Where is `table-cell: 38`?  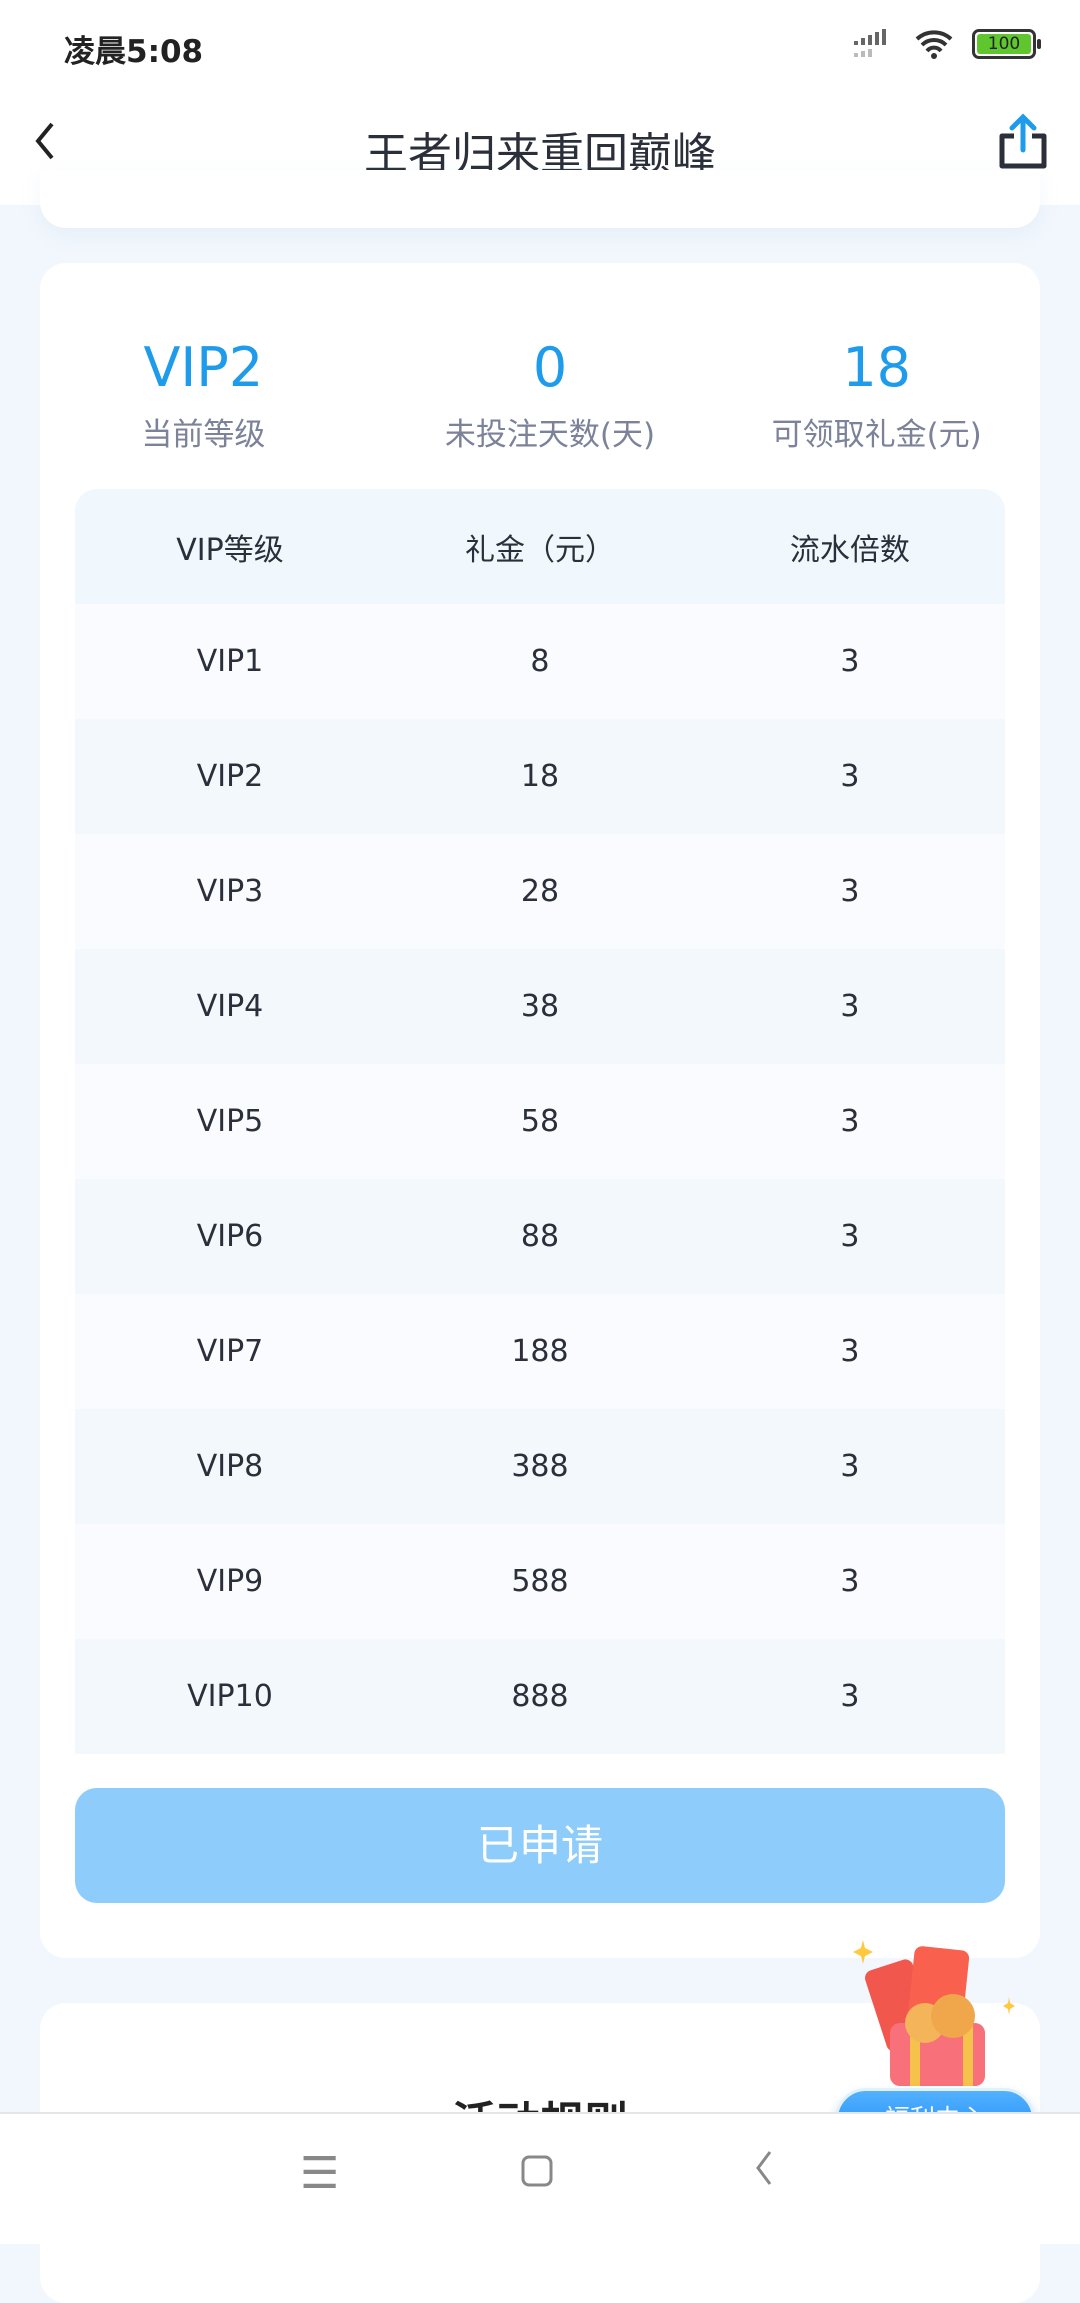
table-cell: 38 is located at coordinates (540, 1006).